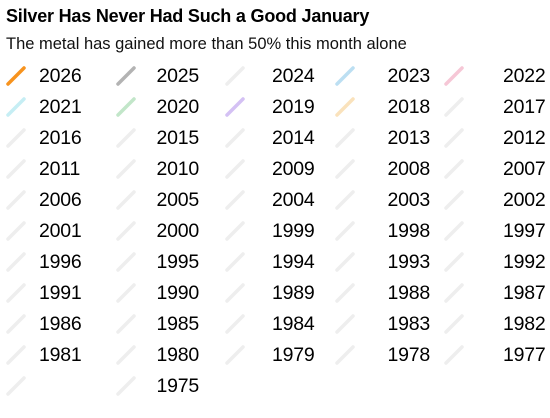  I want to click on legend-label-2012: 2012, so click(524, 137).